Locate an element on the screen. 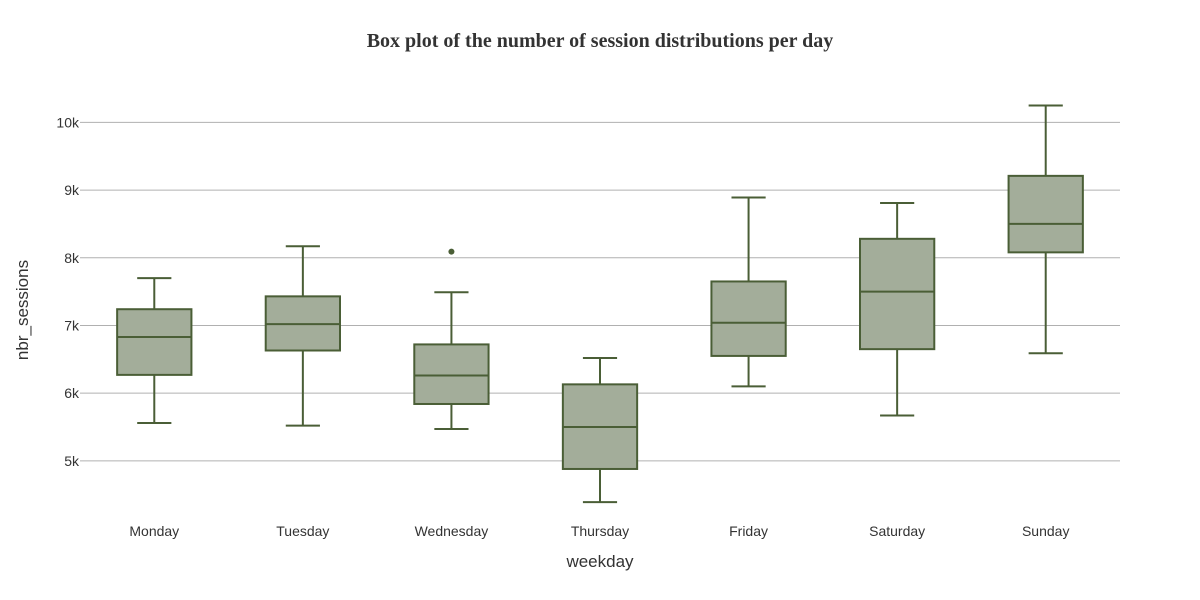 The height and width of the screenshot is (600, 1200). box-tuesday is located at coordinates (303, 336).